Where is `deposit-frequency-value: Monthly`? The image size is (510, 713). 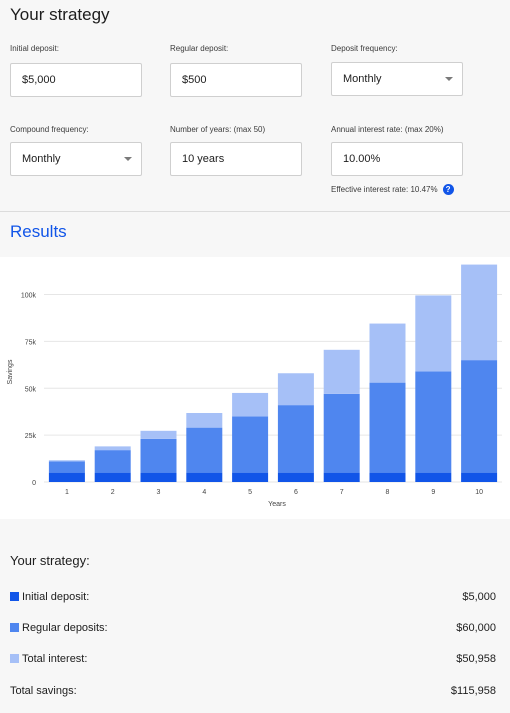 deposit-frequency-value: Monthly is located at coordinates (362, 79).